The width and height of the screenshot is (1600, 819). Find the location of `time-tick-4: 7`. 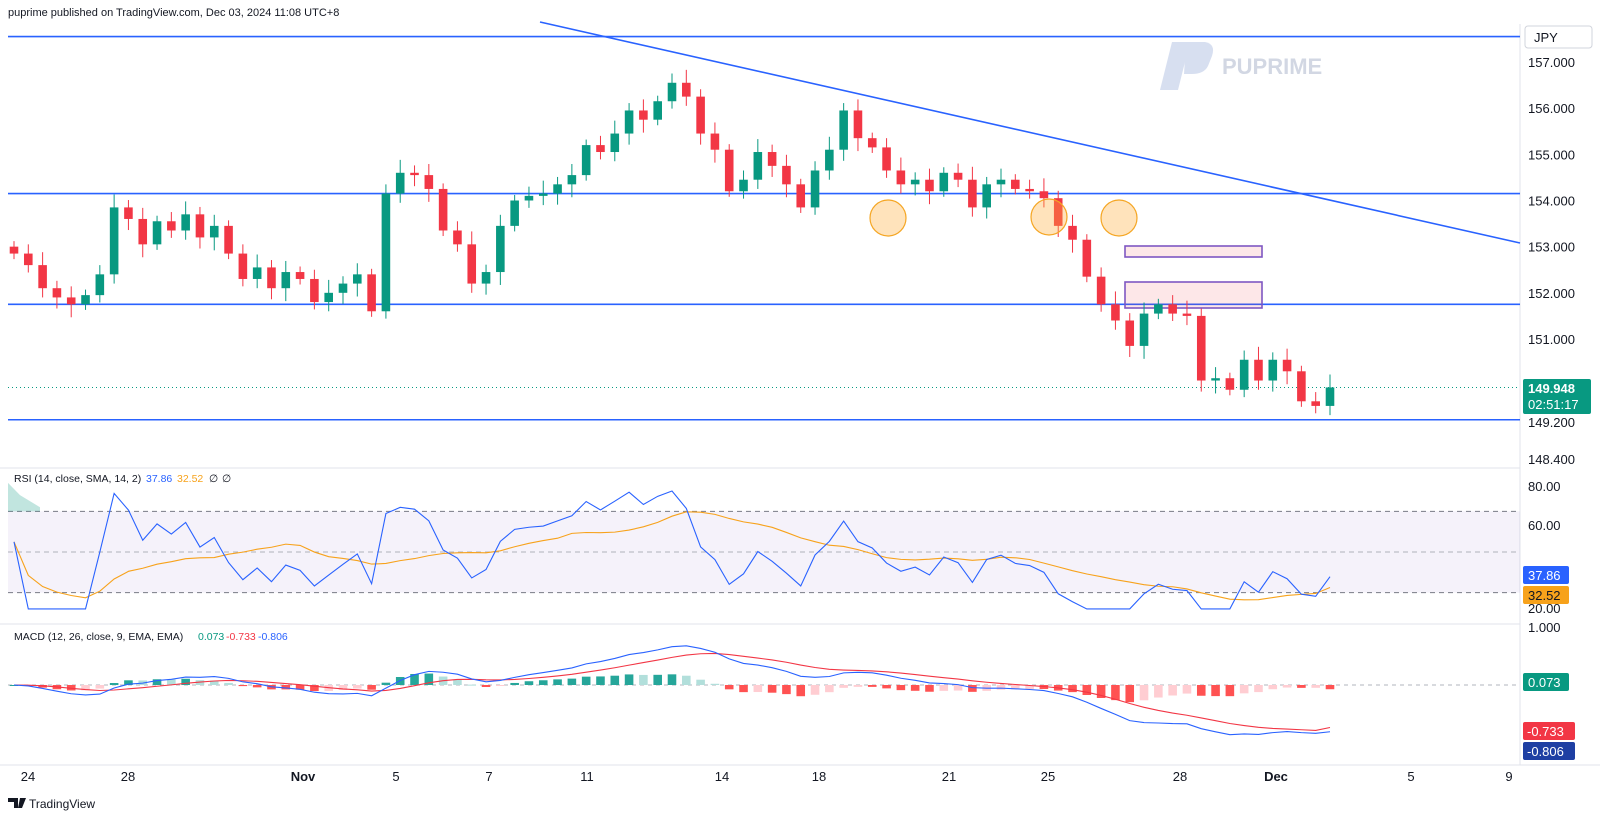

time-tick-4: 7 is located at coordinates (488, 776).